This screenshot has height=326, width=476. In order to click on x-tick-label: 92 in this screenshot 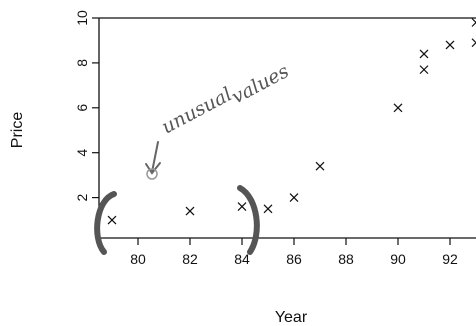, I will do `click(450, 259)`.